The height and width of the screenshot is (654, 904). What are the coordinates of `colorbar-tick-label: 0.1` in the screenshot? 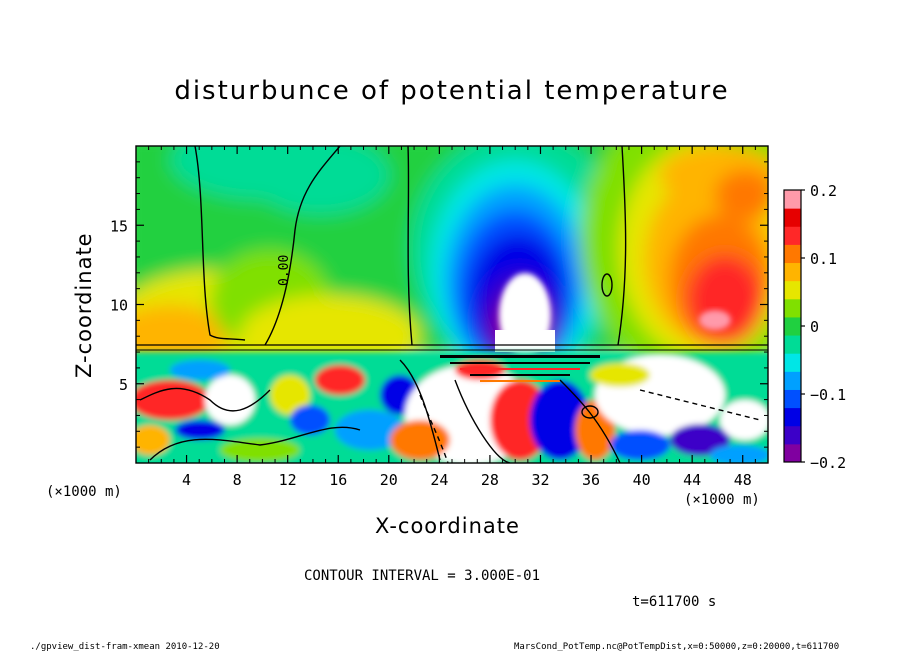 It's located at (823, 259).